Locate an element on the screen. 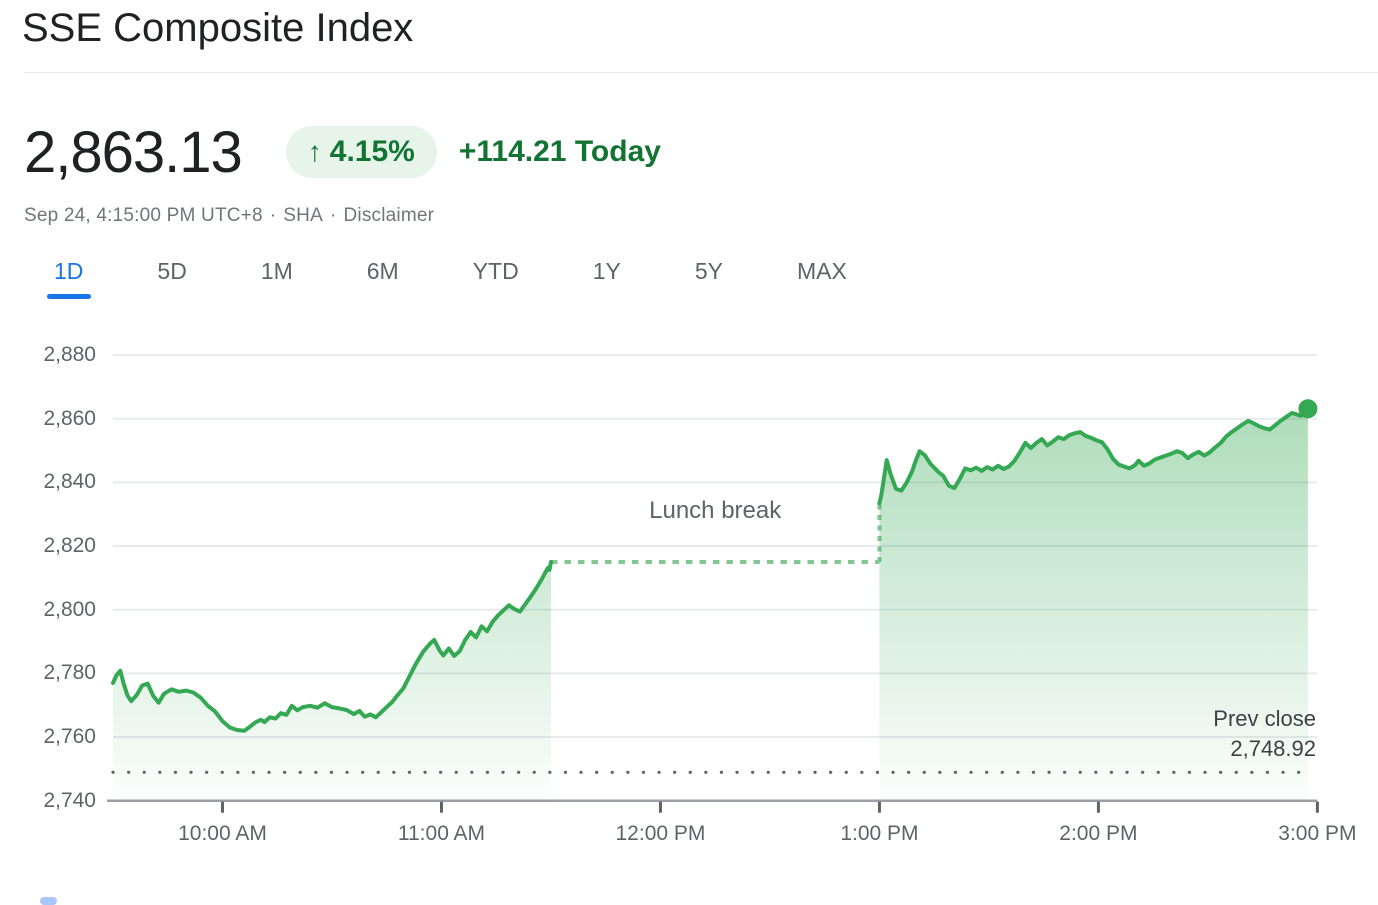 The width and height of the screenshot is (1378, 905). lunch-break-label: Lunch break is located at coordinates (715, 510).